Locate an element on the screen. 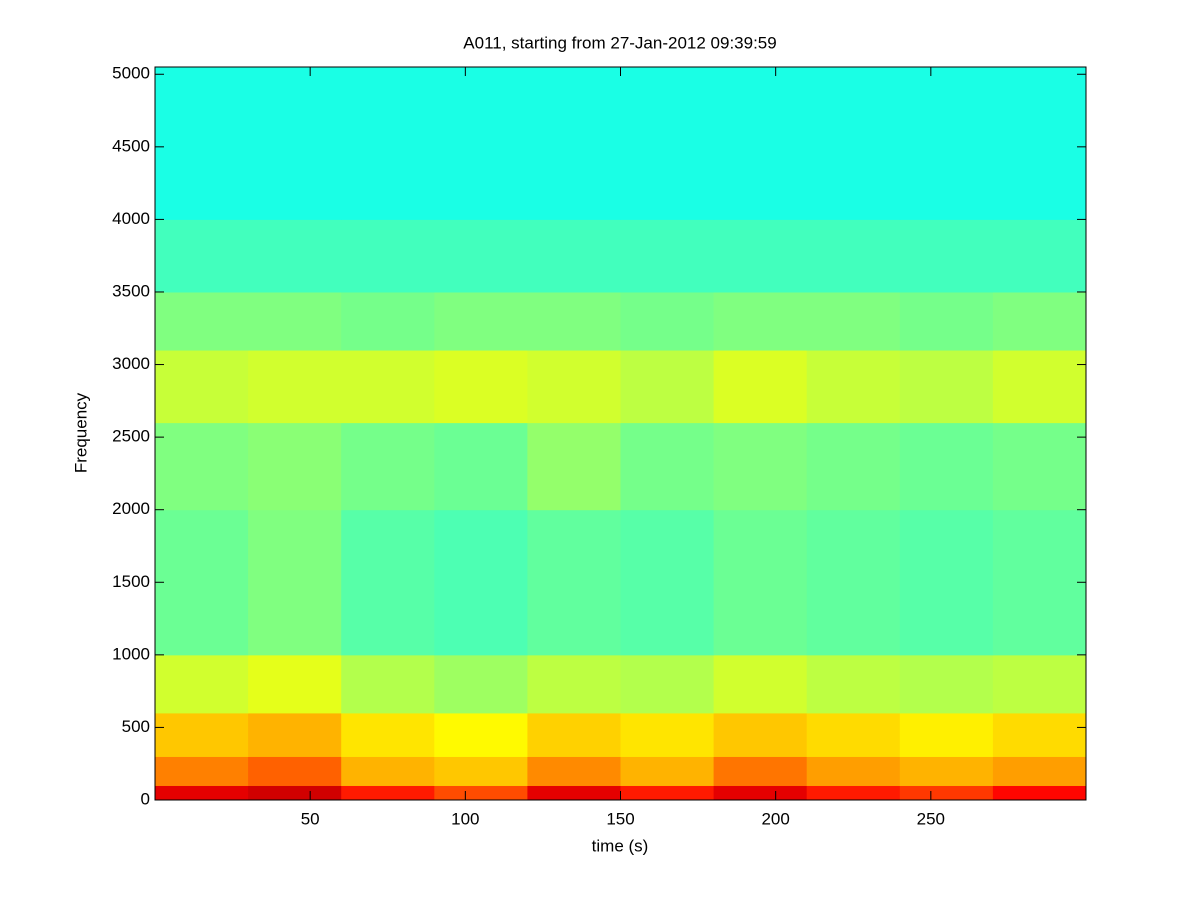 The image size is (1200, 900). y-tick-label: 500 is located at coordinates (136, 726).